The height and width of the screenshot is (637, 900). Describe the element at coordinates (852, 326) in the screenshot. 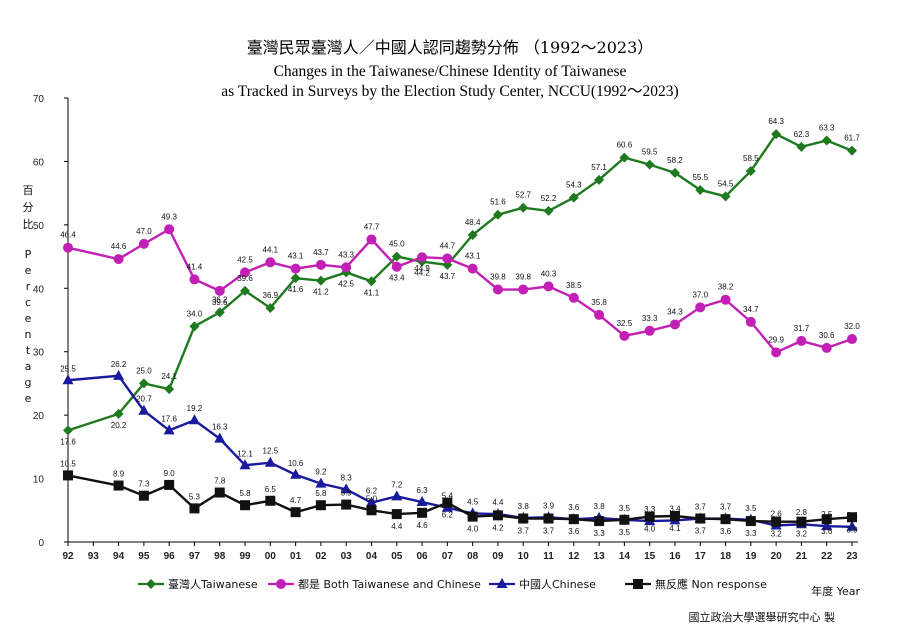

I see `data-label-both: 32.0` at that location.